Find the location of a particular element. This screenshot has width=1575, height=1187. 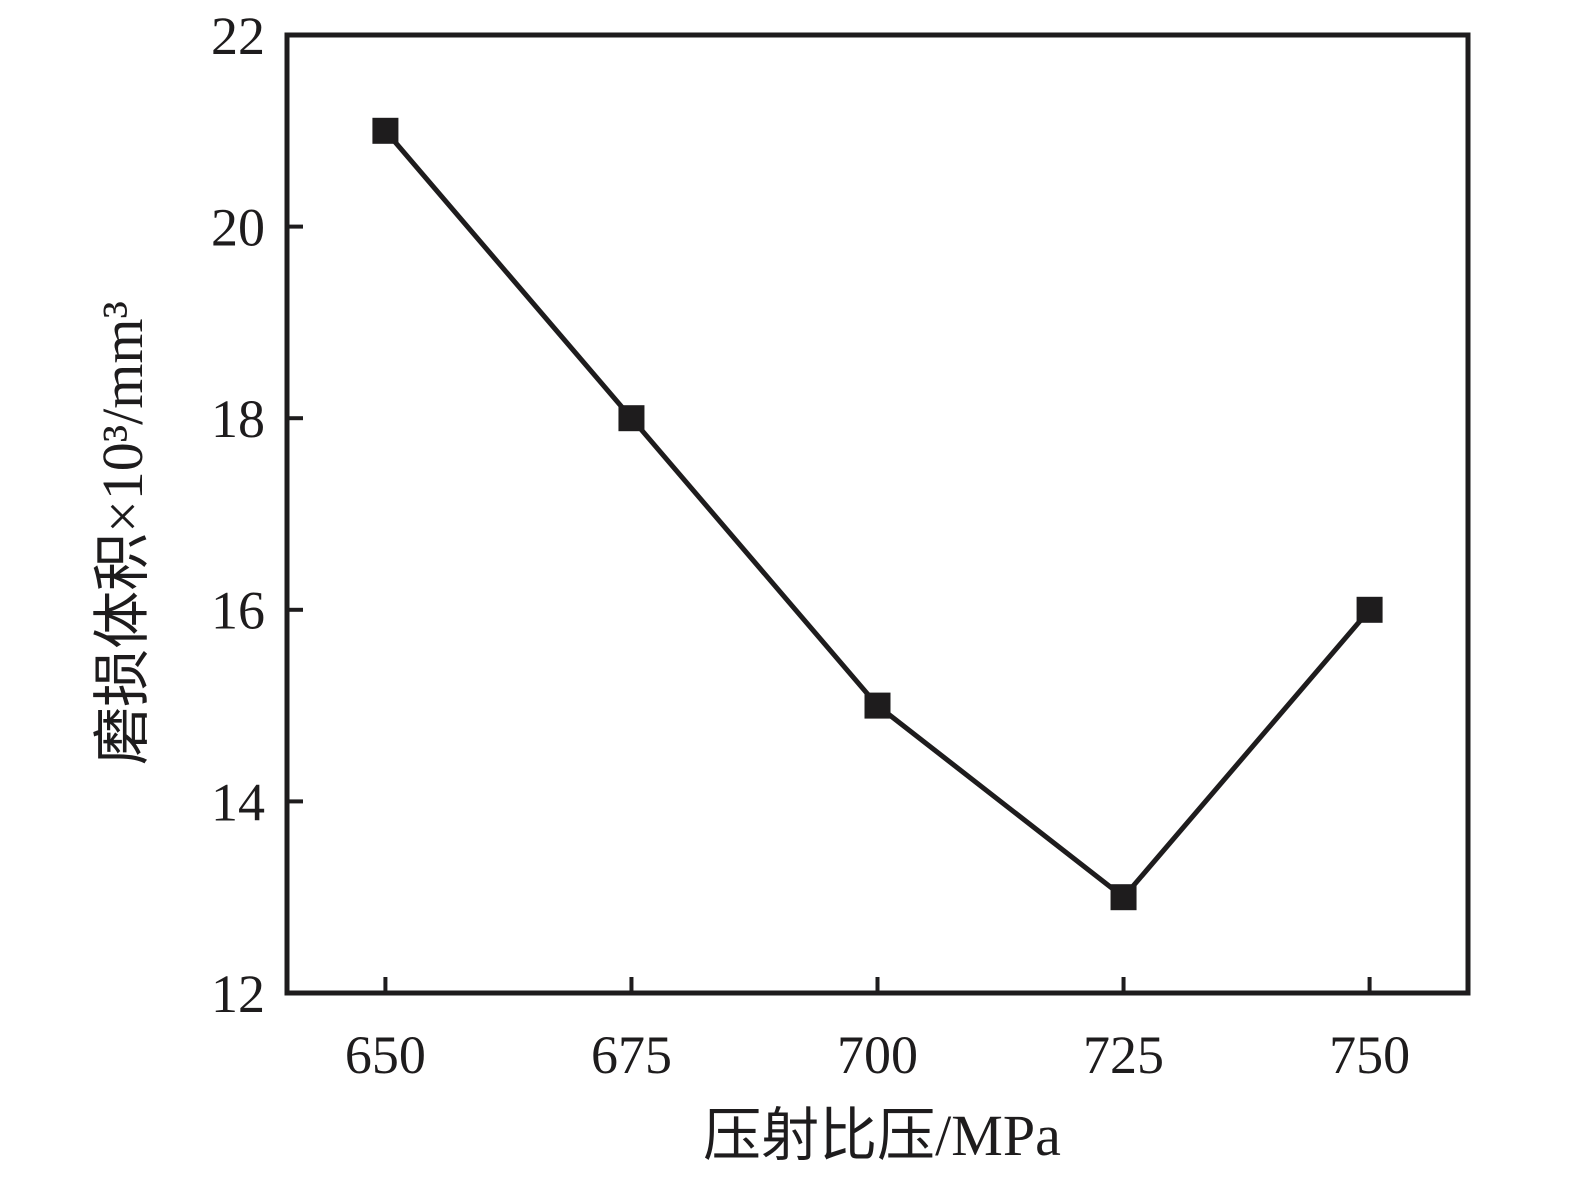

x-tick-label: 750 is located at coordinates (1369, 1055).